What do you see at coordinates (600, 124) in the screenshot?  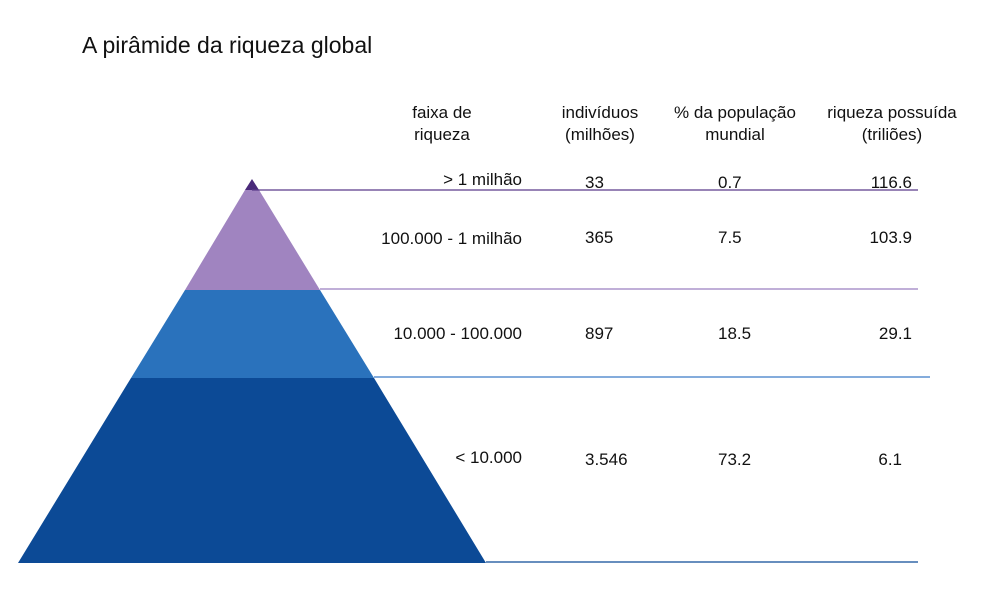 I see `header-people: indivíduos (milhões)` at bounding box center [600, 124].